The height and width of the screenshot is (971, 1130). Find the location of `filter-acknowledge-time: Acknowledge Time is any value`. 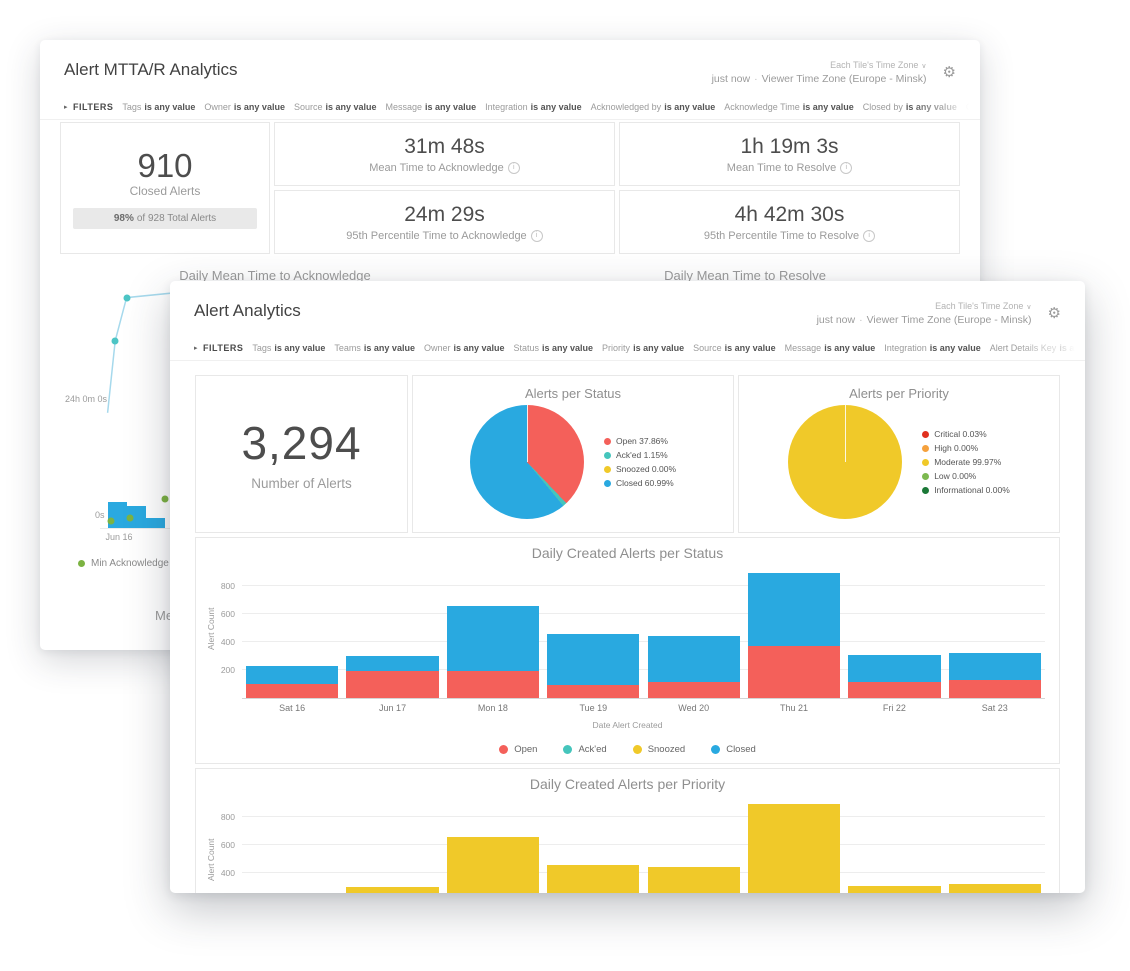

filter-acknowledge-time: Acknowledge Time is any value is located at coordinates (789, 107).